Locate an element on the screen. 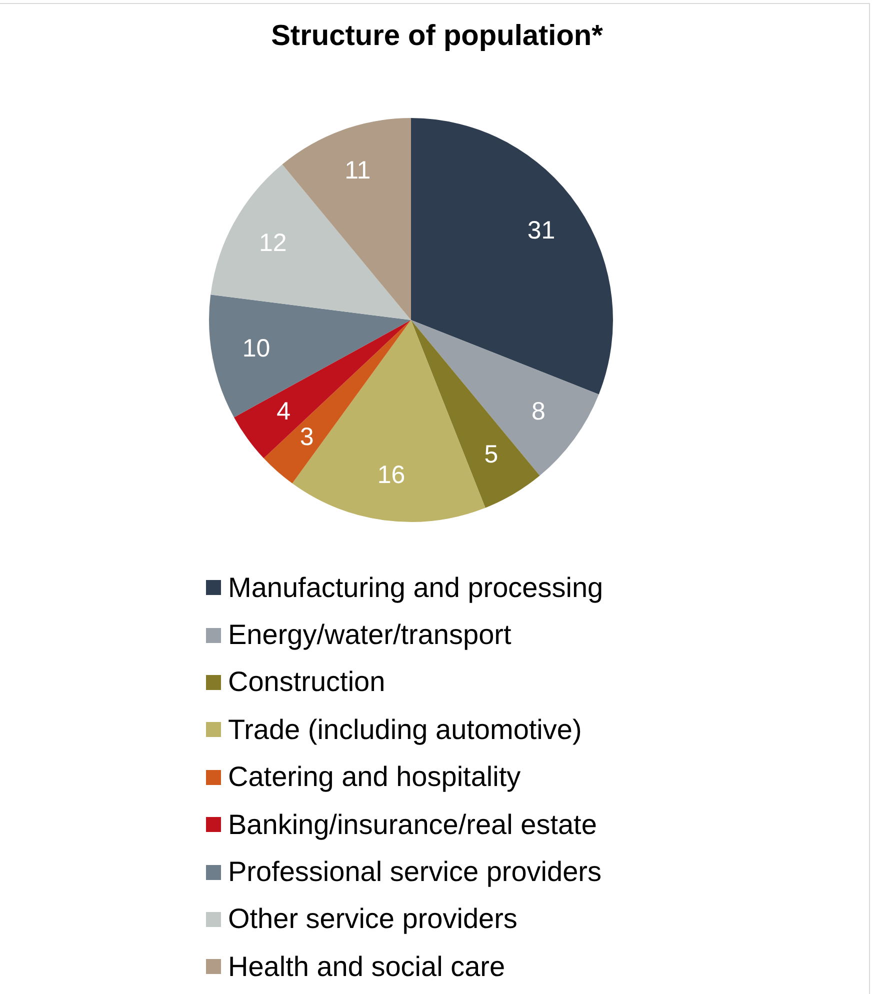 This screenshot has width=874, height=994. data-label: 3 is located at coordinates (307, 437).